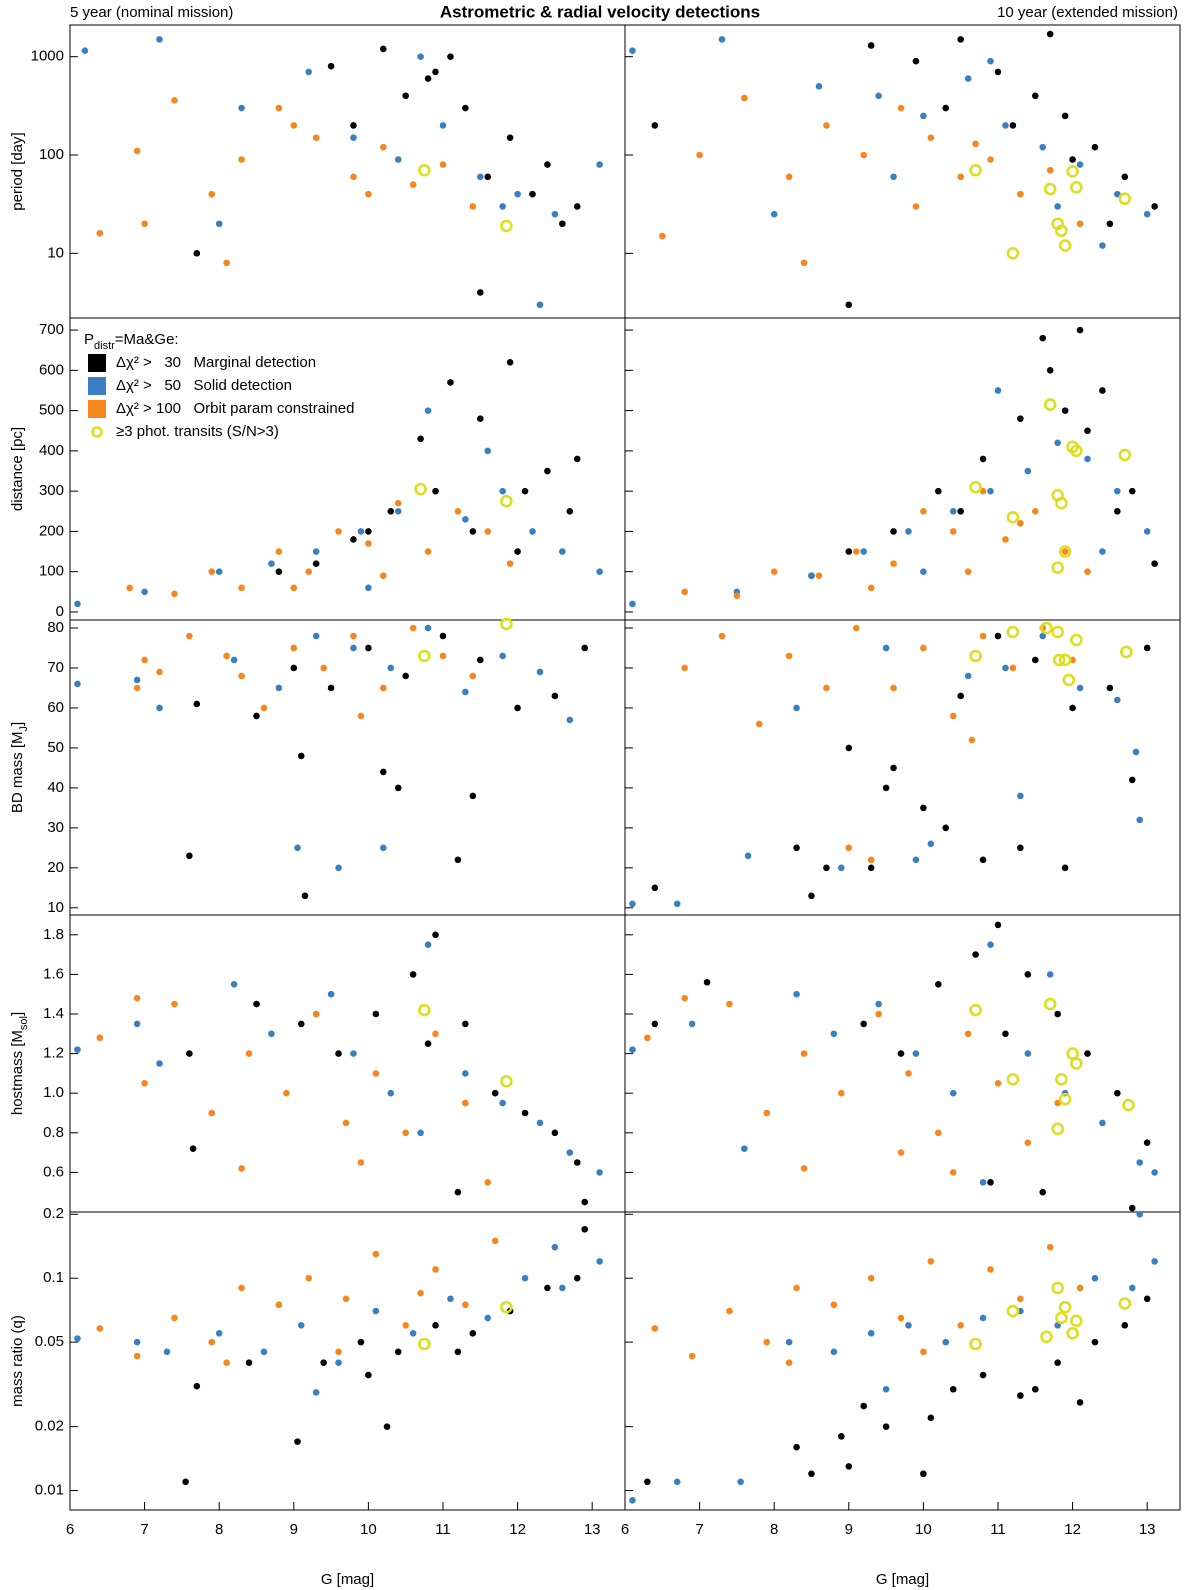 The height and width of the screenshot is (1590, 1200). I want to click on y-tick-label: 100, so click(51, 154).